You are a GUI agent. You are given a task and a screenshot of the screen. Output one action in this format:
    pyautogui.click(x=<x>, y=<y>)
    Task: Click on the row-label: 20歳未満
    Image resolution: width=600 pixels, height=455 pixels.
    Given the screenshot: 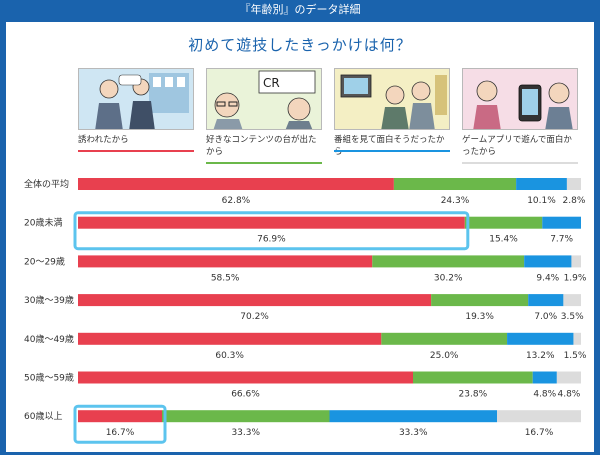 What is the action you would take?
    pyautogui.click(x=43, y=223)
    